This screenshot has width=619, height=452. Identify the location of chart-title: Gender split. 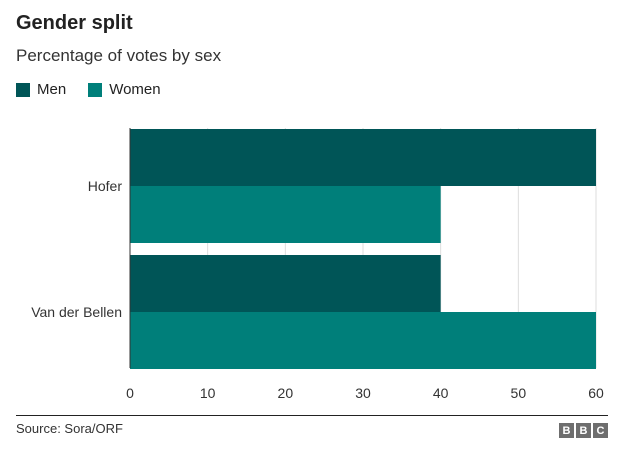
(74, 23).